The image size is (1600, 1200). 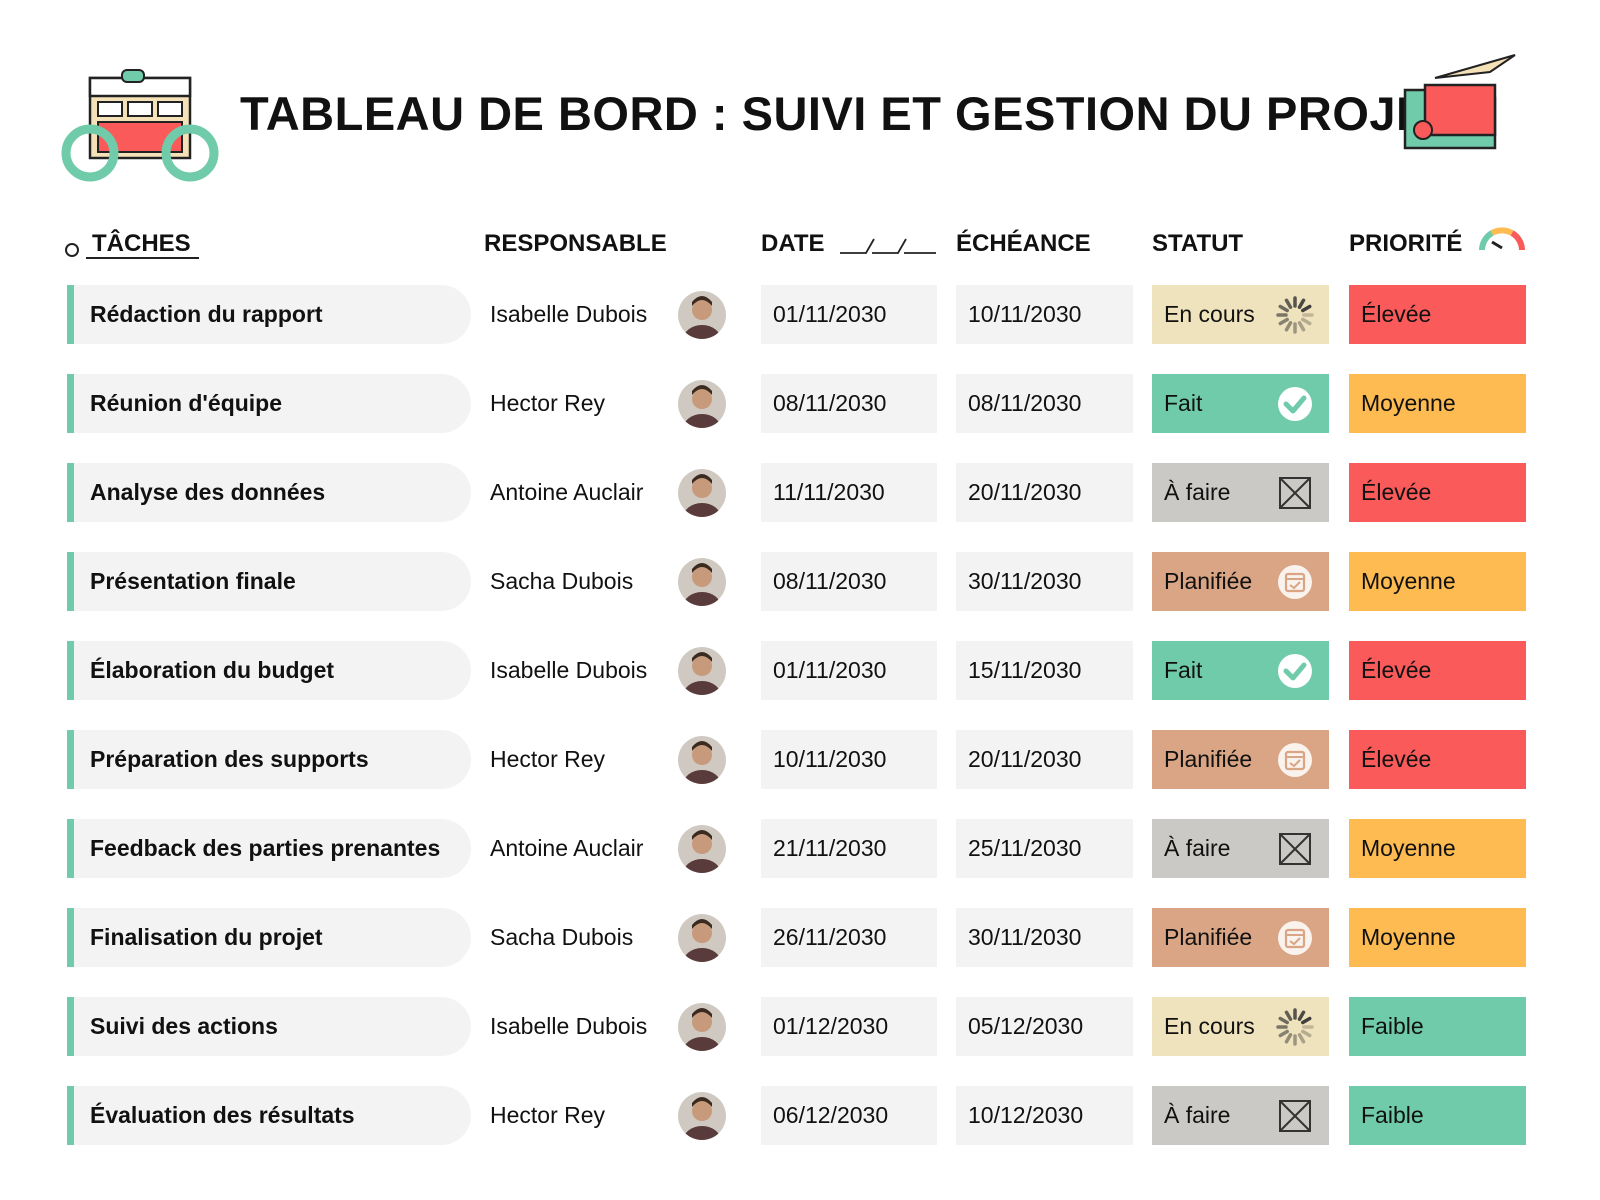 What do you see at coordinates (1044, 1115) in the screenshot?
I see `due-cell: 10/12/2030` at bounding box center [1044, 1115].